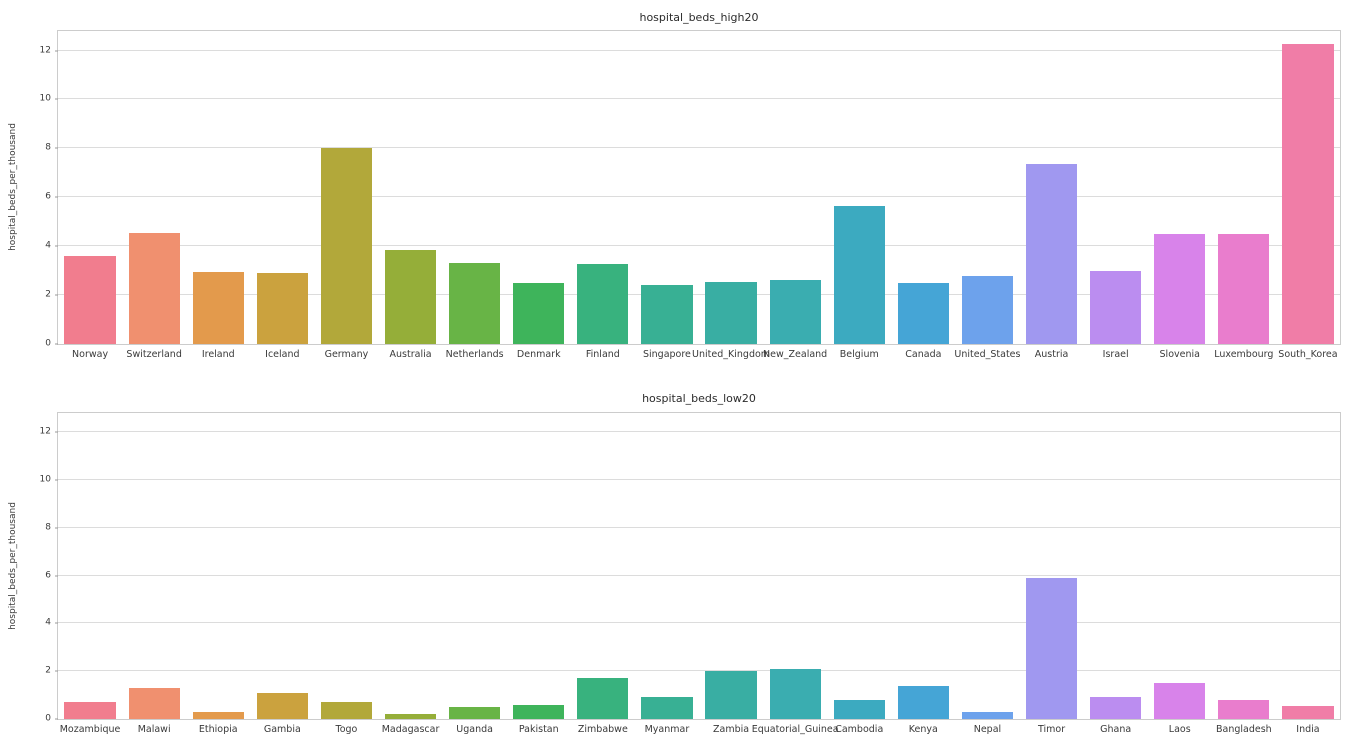  What do you see at coordinates (859, 354) in the screenshot?
I see `x-tick-label: Belgium` at bounding box center [859, 354].